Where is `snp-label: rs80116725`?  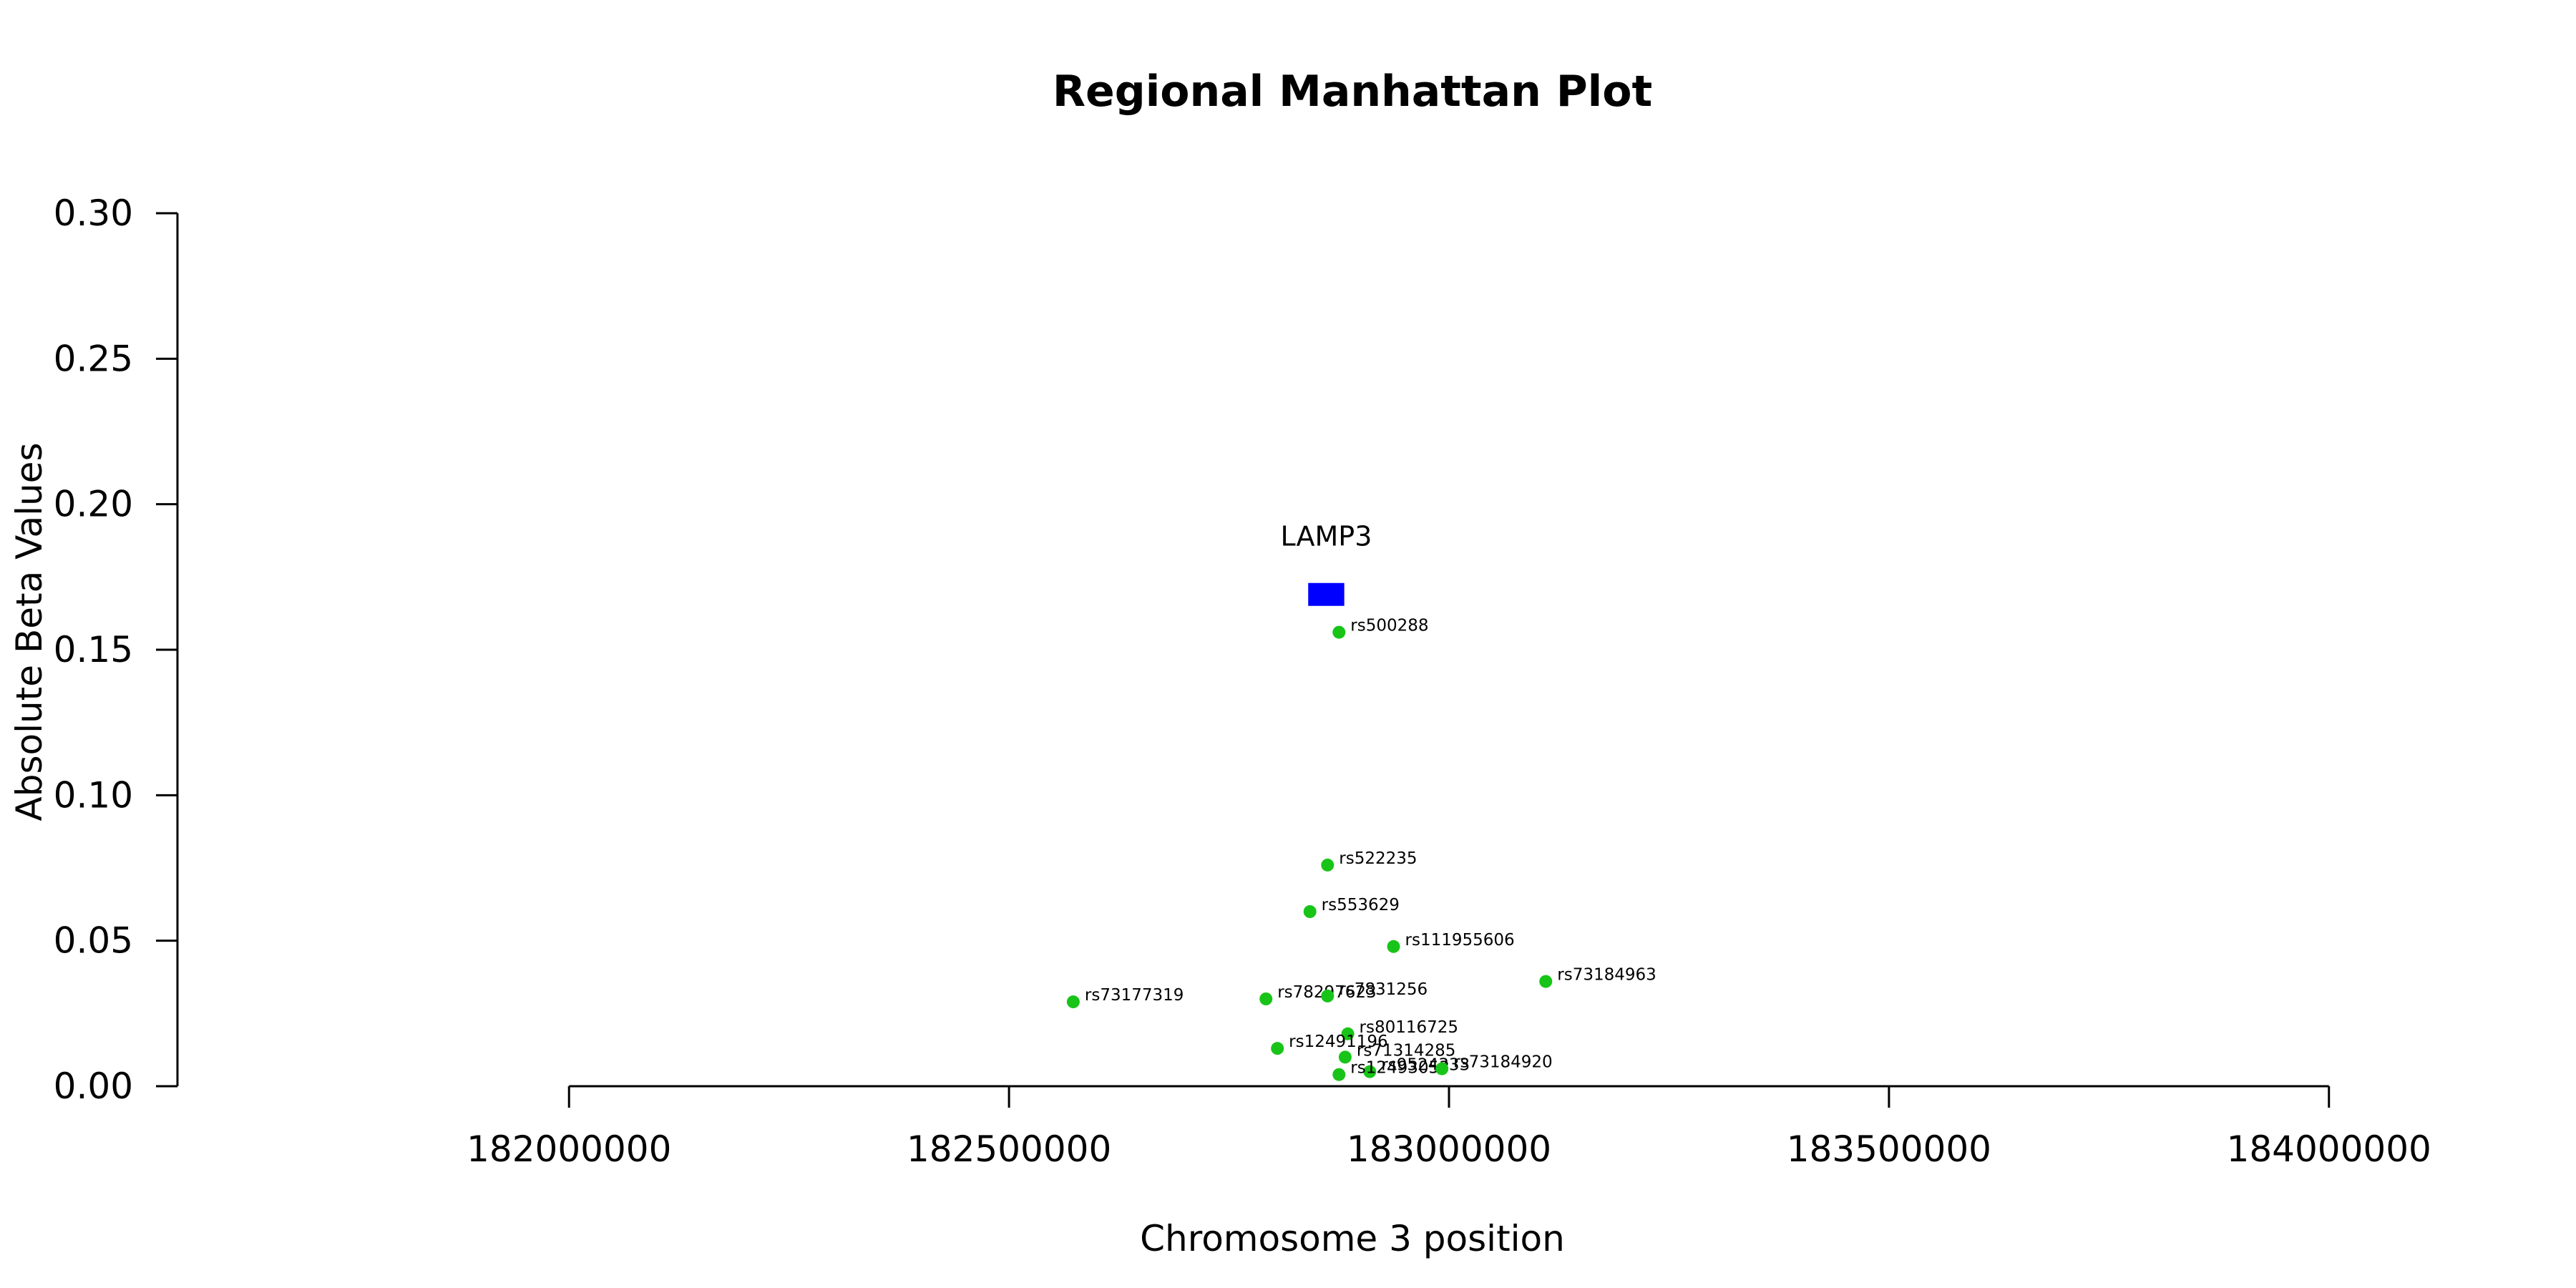
snp-label: rs80116725 is located at coordinates (1409, 1027).